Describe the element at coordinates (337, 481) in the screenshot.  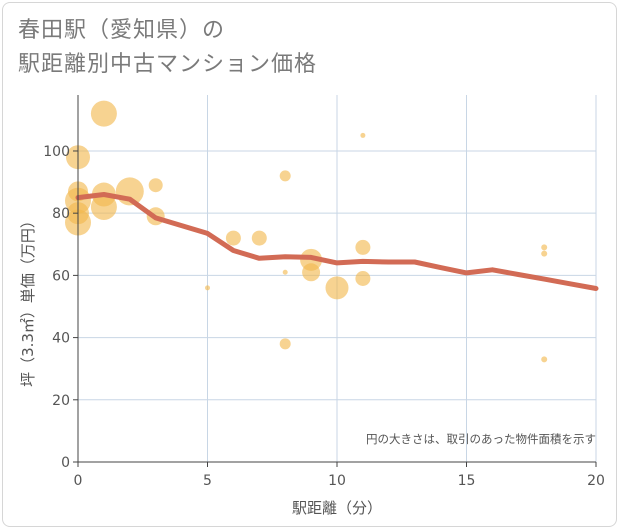
I see `x-tick-label: 10` at that location.